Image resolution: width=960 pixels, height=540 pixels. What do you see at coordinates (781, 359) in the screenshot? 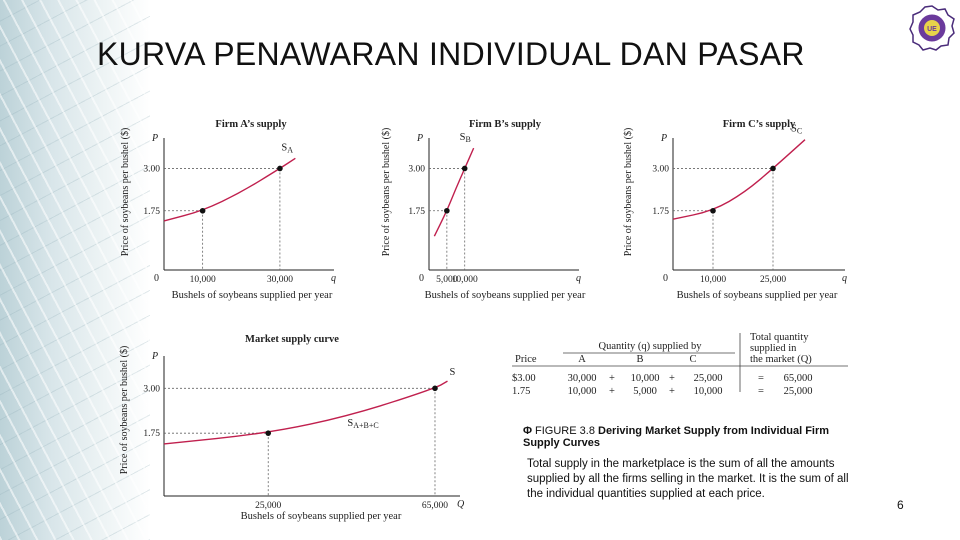
I see `table-header-total-3: the market (Q)` at bounding box center [781, 359].